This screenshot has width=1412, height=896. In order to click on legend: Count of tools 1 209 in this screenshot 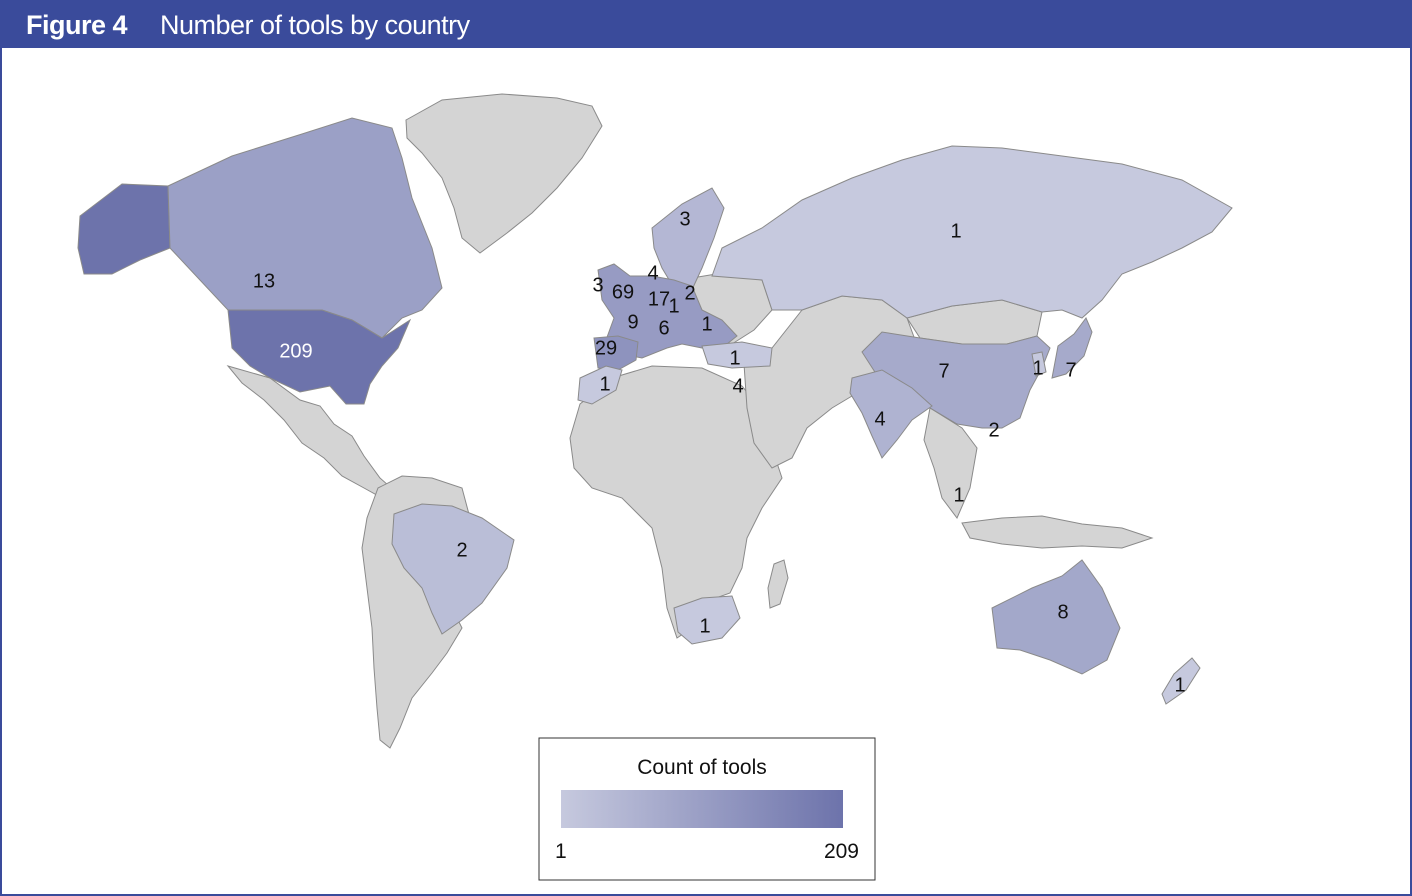, I will do `click(707, 809)`.